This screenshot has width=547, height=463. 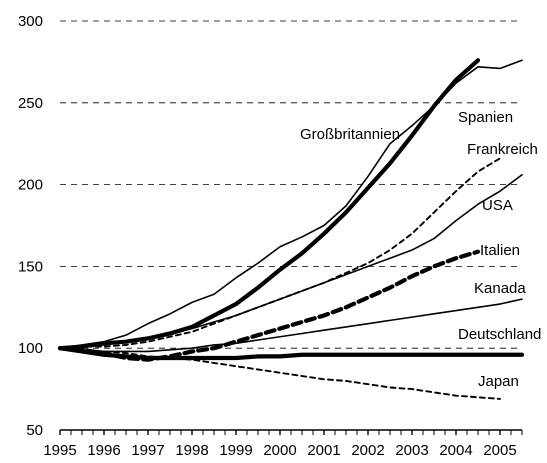 What do you see at coordinates (323, 450) in the screenshot?
I see `x-tick-label-2001: 2001` at bounding box center [323, 450].